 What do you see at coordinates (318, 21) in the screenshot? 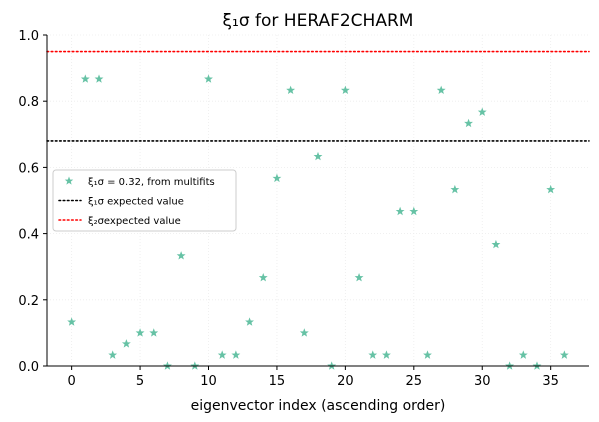
I see `chart-title: ξ₁σ for HERAF2CHARM` at bounding box center [318, 21].